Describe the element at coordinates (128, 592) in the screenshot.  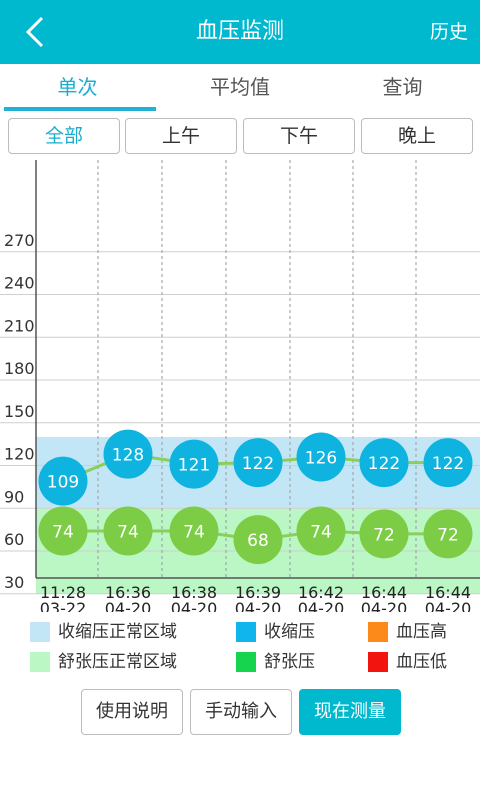
I see `x-tick-time: 16:36` at that location.